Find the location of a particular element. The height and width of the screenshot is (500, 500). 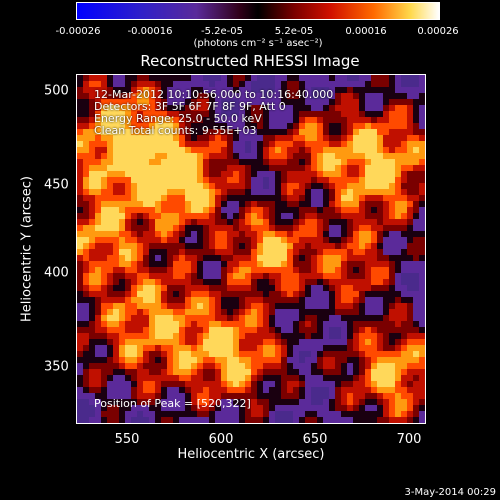

colorbar-tick: 5.2e-05 is located at coordinates (294, 31).